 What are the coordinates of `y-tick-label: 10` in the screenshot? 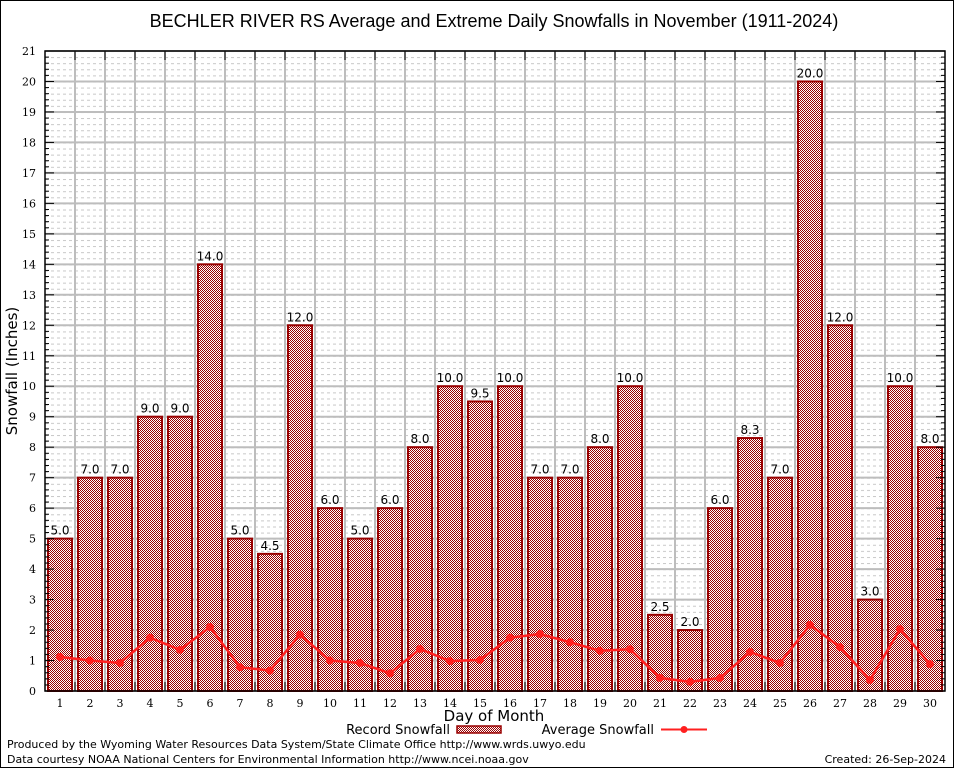 It's located at (29, 386).